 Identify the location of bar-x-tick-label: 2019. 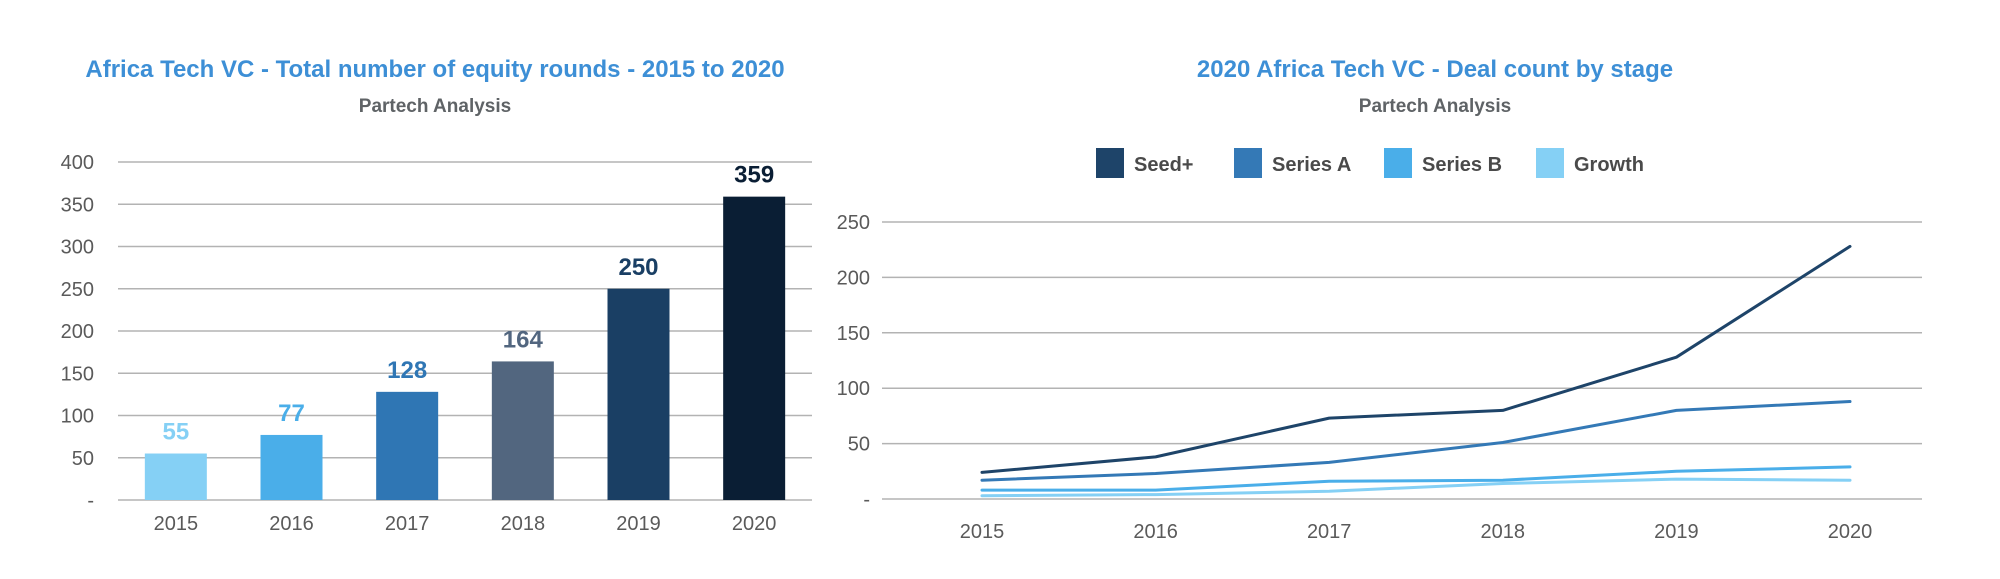
(638, 524).